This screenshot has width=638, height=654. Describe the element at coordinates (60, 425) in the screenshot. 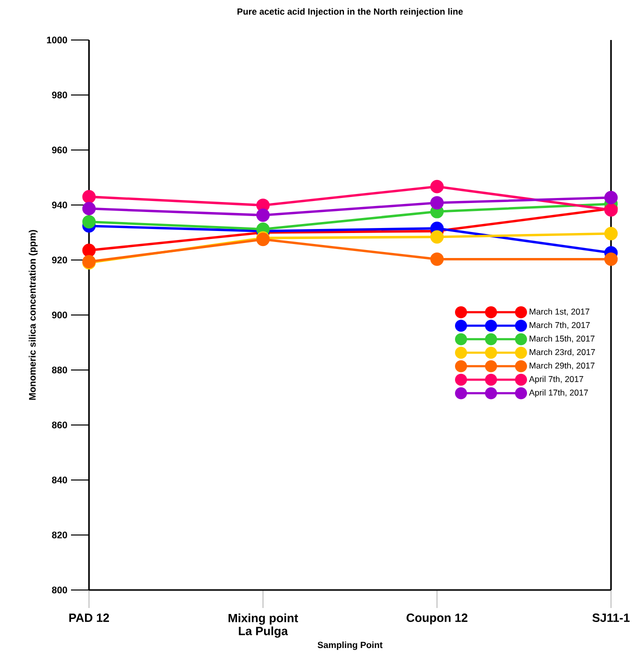

I see `y-tick-label: 860` at that location.